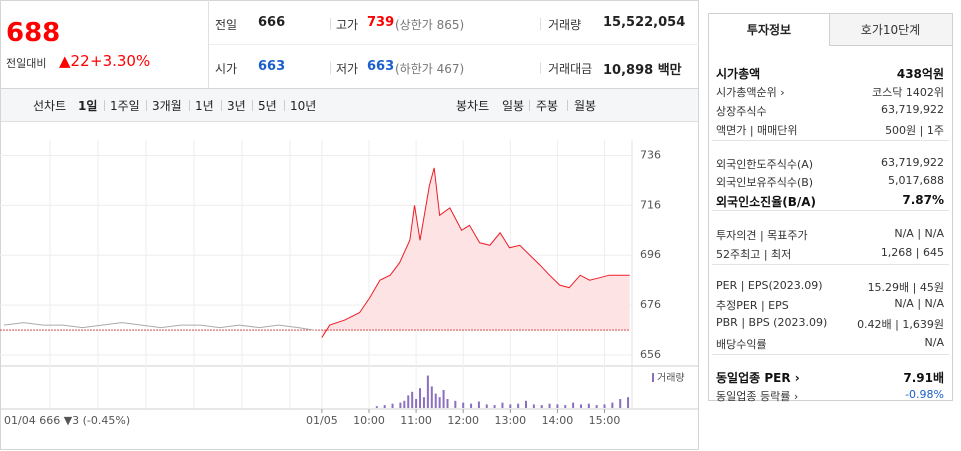 Image resolution: width=961 pixels, height=451 pixels. Describe the element at coordinates (912, 252) in the screenshot. I see `info-row-value: 1,268 | 645` at that location.